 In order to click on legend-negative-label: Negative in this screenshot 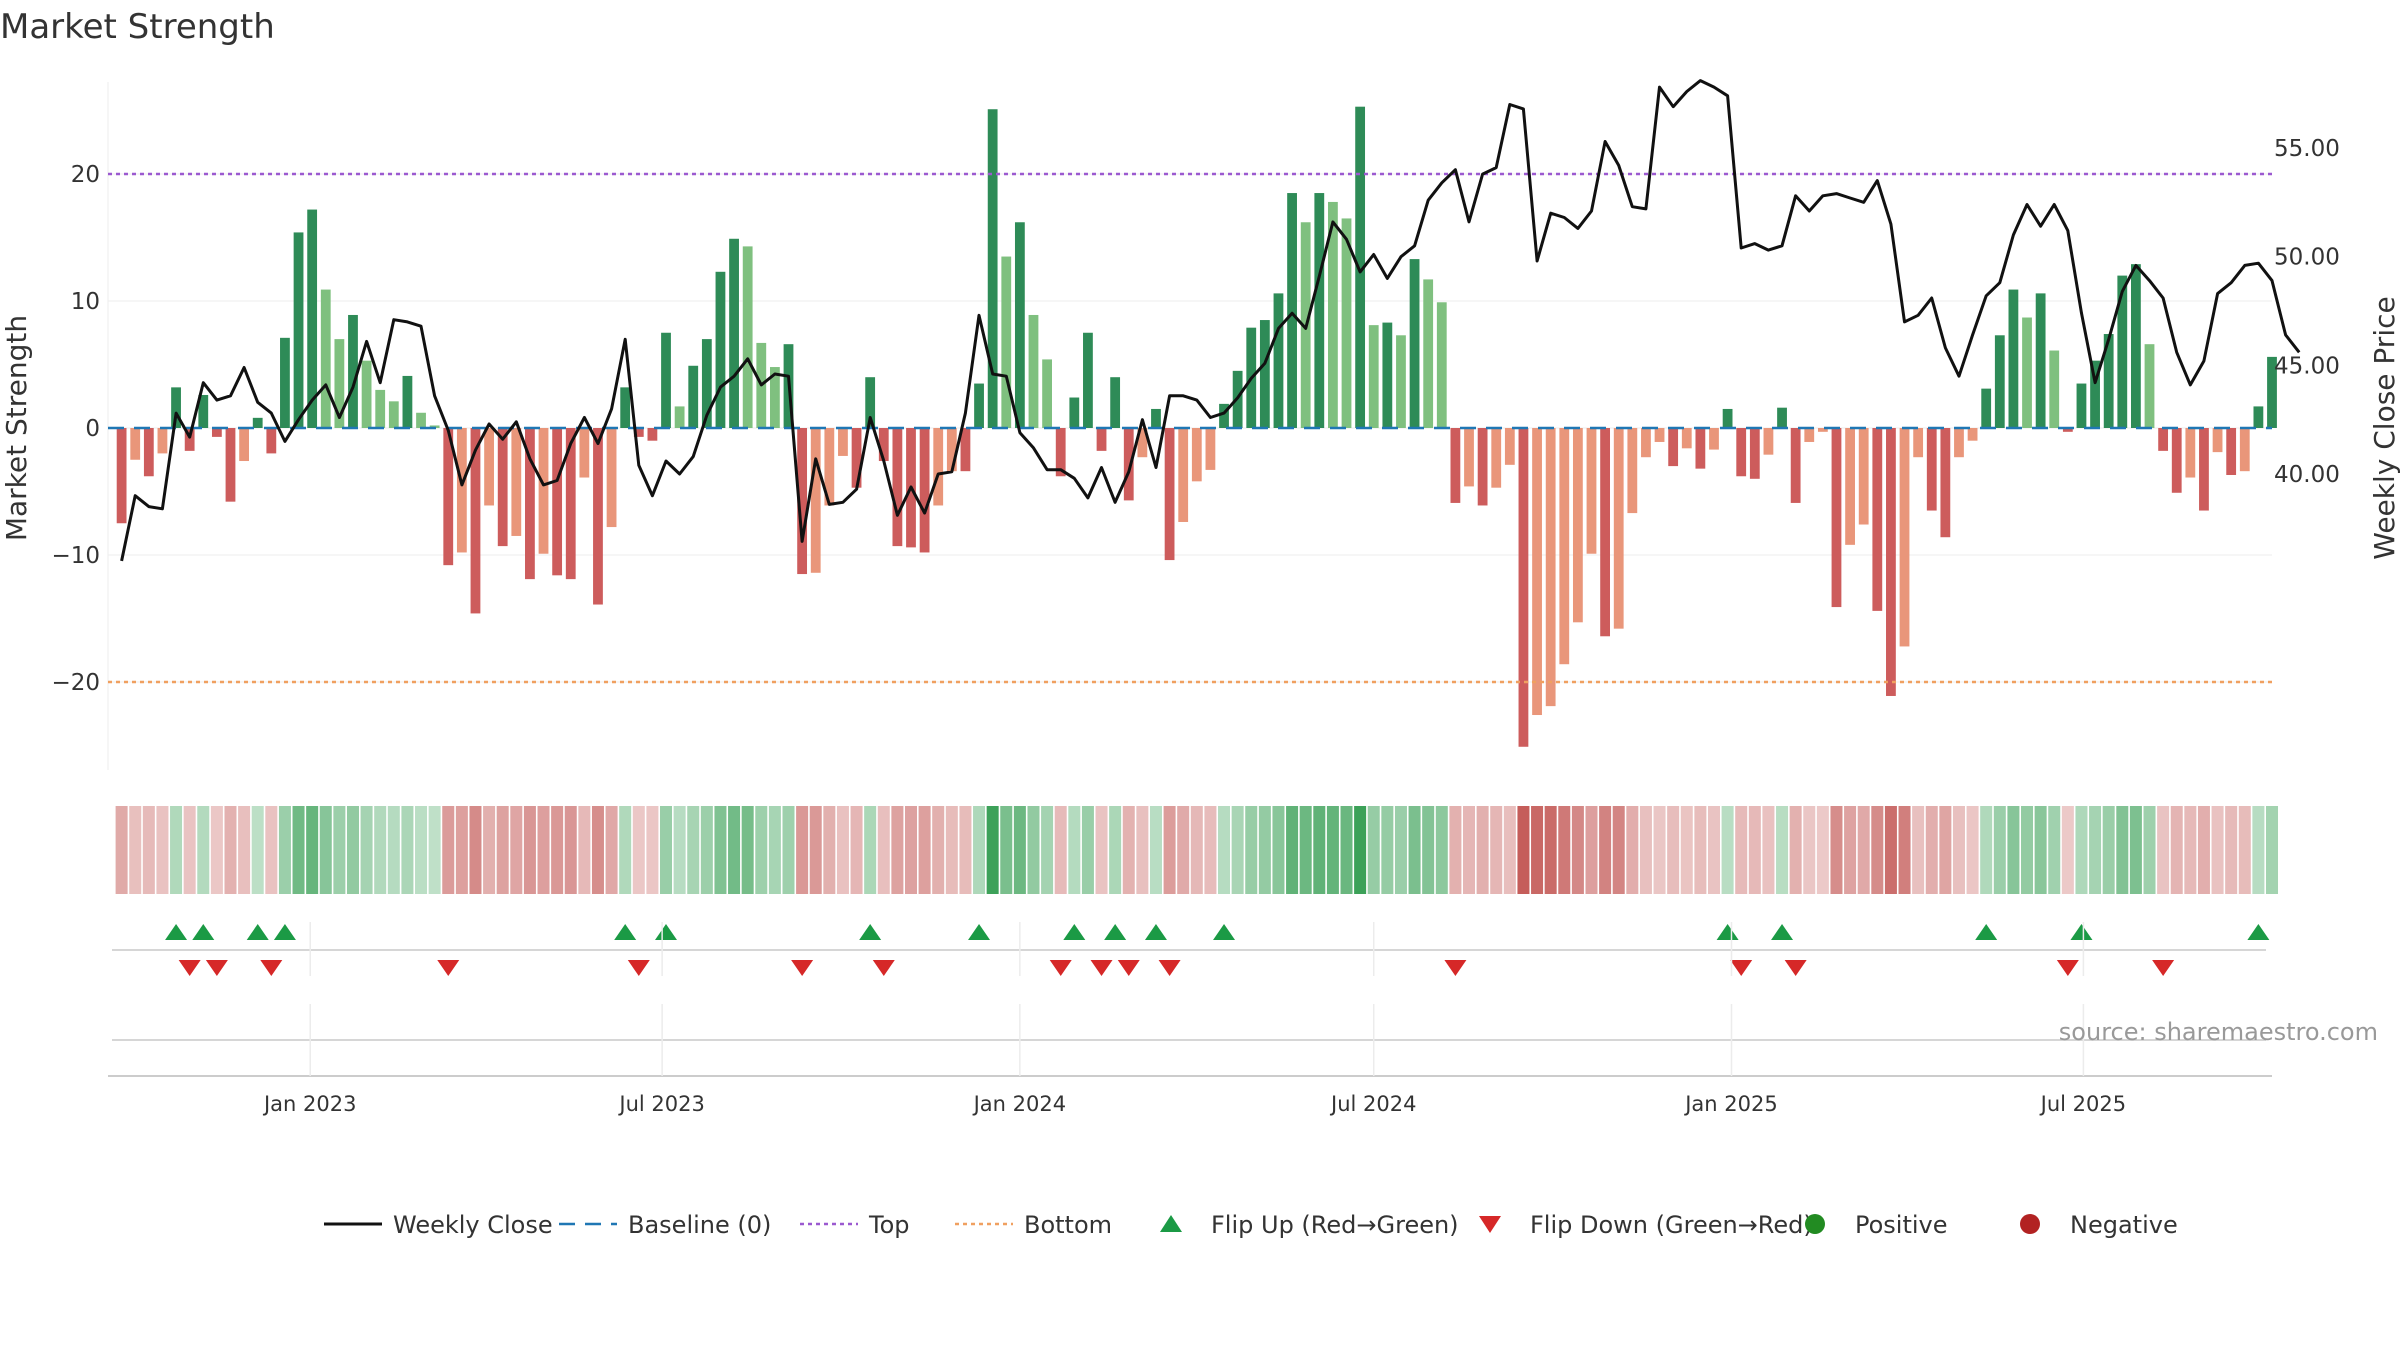, I will do `click(2124, 1225)`.